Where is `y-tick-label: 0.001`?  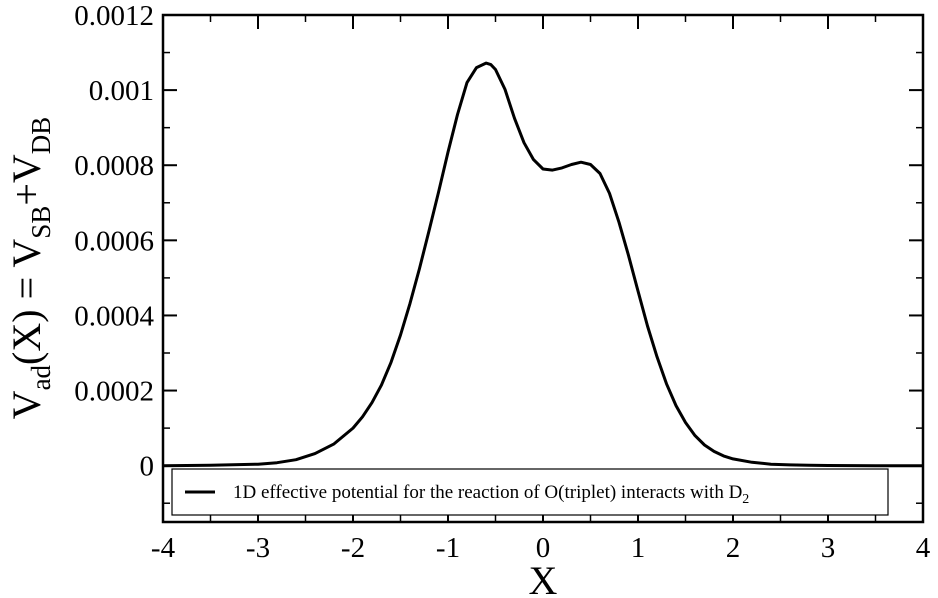
y-tick-label: 0.001 is located at coordinates (121, 91).